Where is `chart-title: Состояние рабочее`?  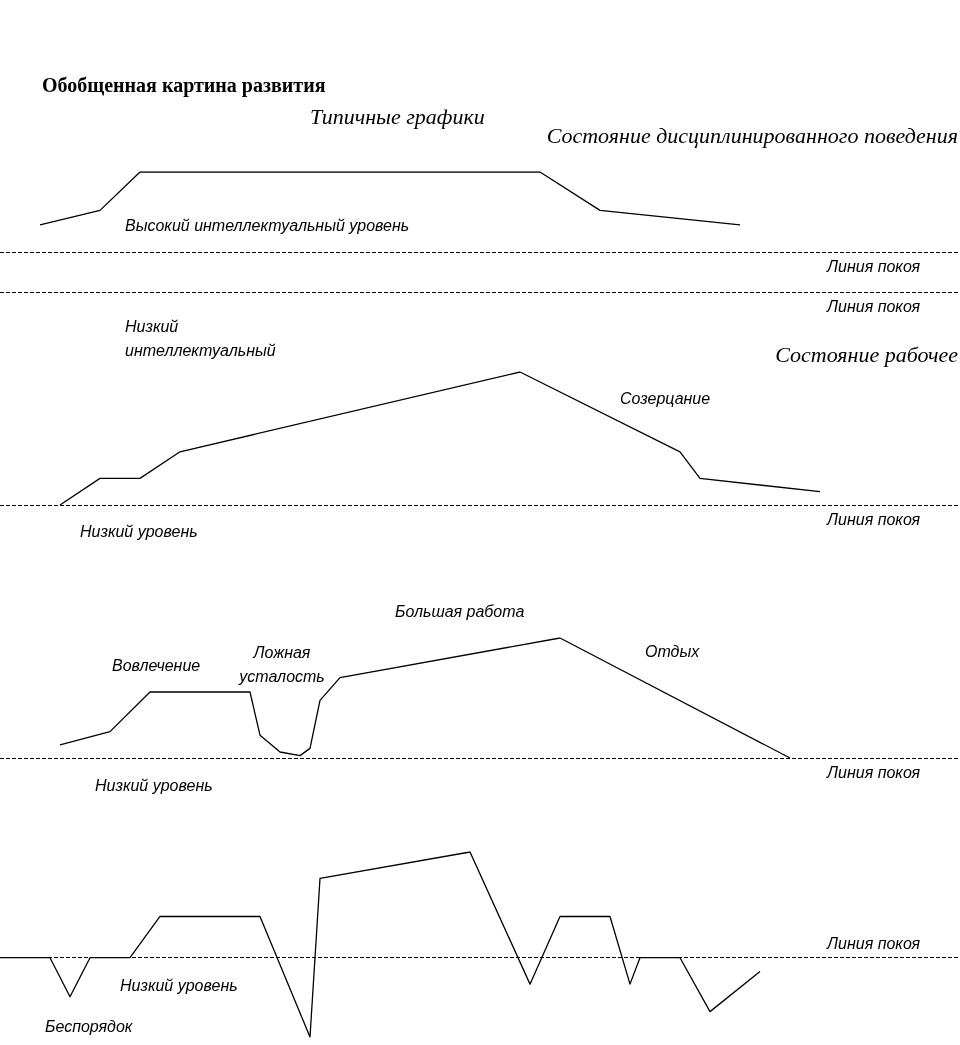
chart-title: Состояние рабочее is located at coordinates (867, 354).